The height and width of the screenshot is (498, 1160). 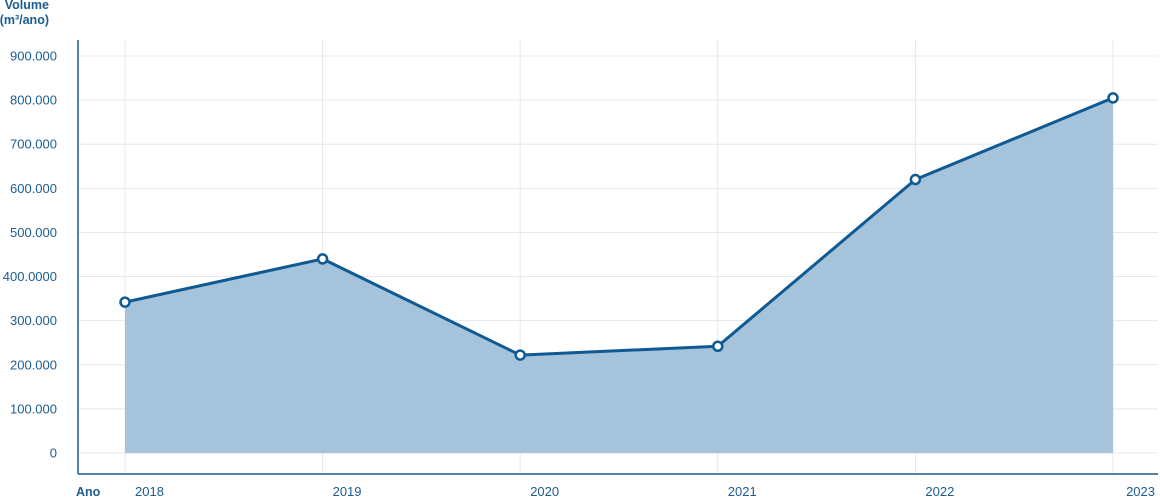 I want to click on x-axis-label: Ano, so click(x=88, y=491).